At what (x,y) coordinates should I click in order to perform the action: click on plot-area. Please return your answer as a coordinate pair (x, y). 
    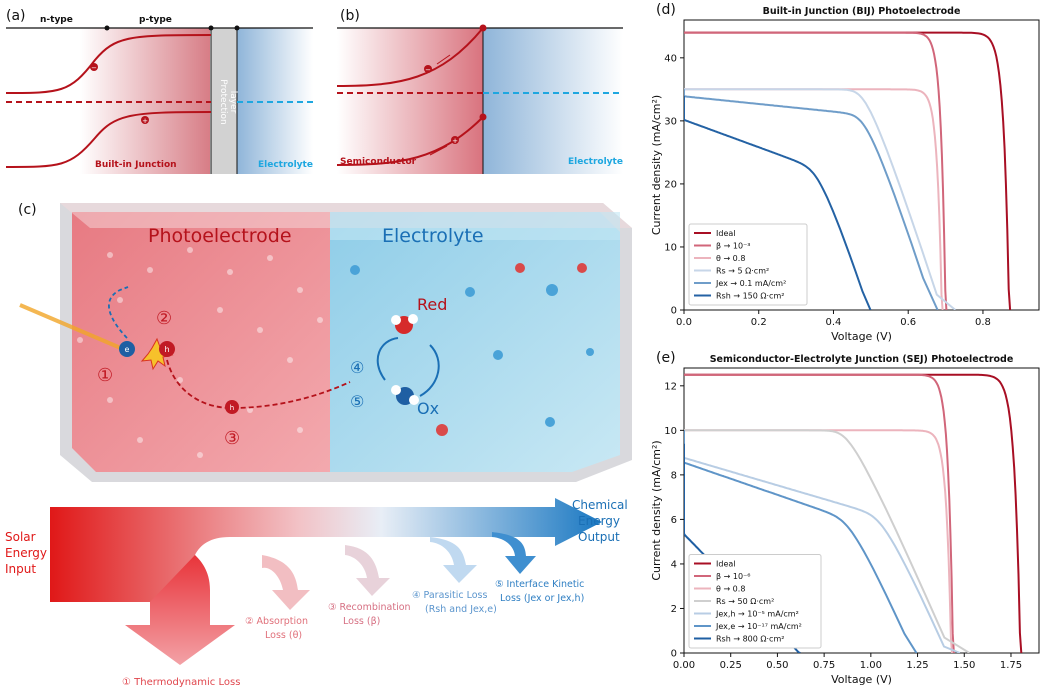
    Looking at the image, I should click on (848, 170).